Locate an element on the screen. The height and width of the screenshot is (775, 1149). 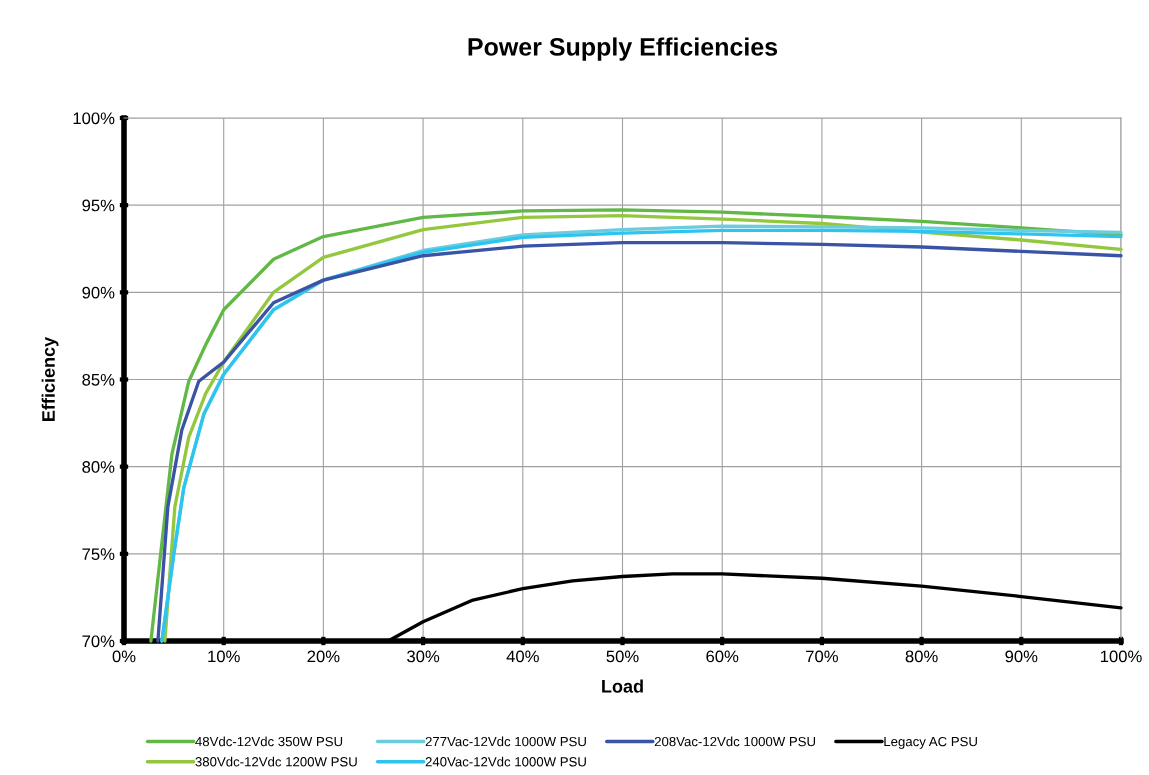
x-tick-label: 80% is located at coordinates (921, 656).